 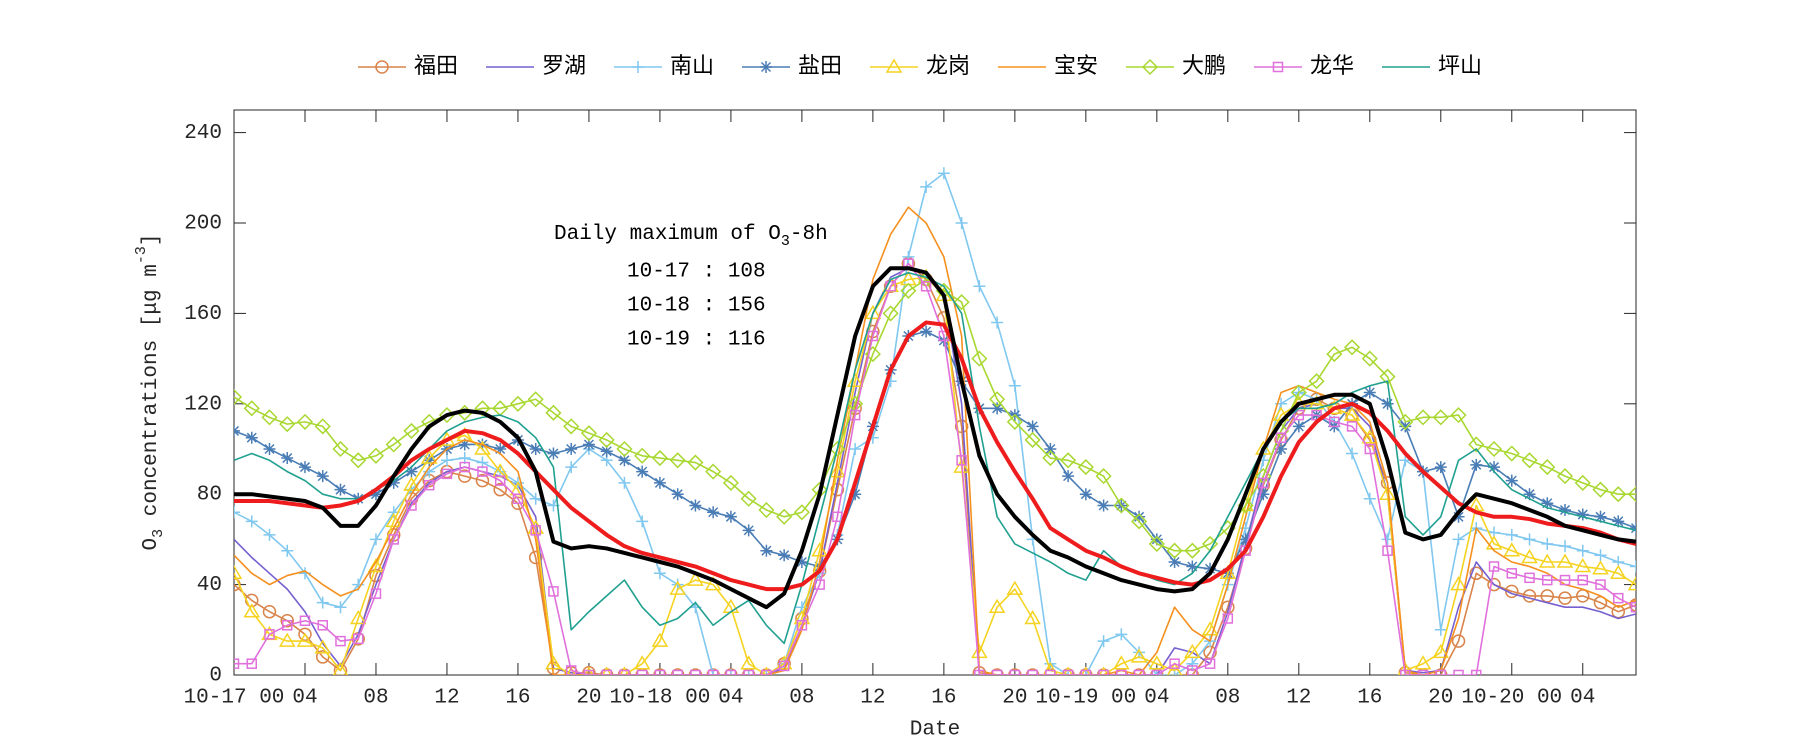 What do you see at coordinates (436, 66) in the screenshot?
I see `legend-label: 福田` at bounding box center [436, 66].